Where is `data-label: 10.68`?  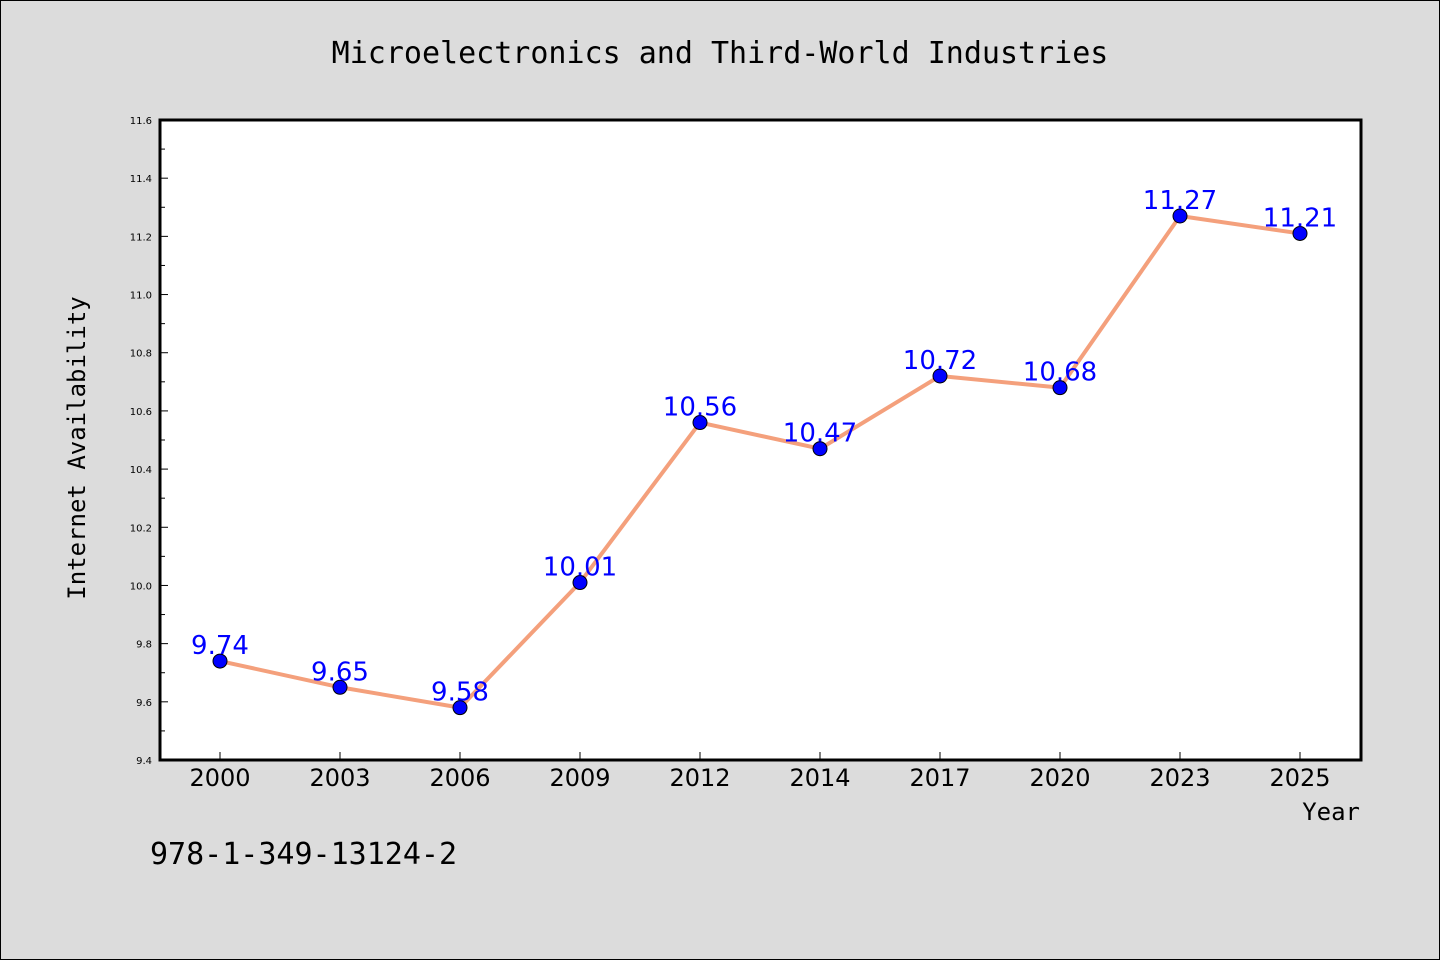
data-label: 10.68 is located at coordinates (1060, 373).